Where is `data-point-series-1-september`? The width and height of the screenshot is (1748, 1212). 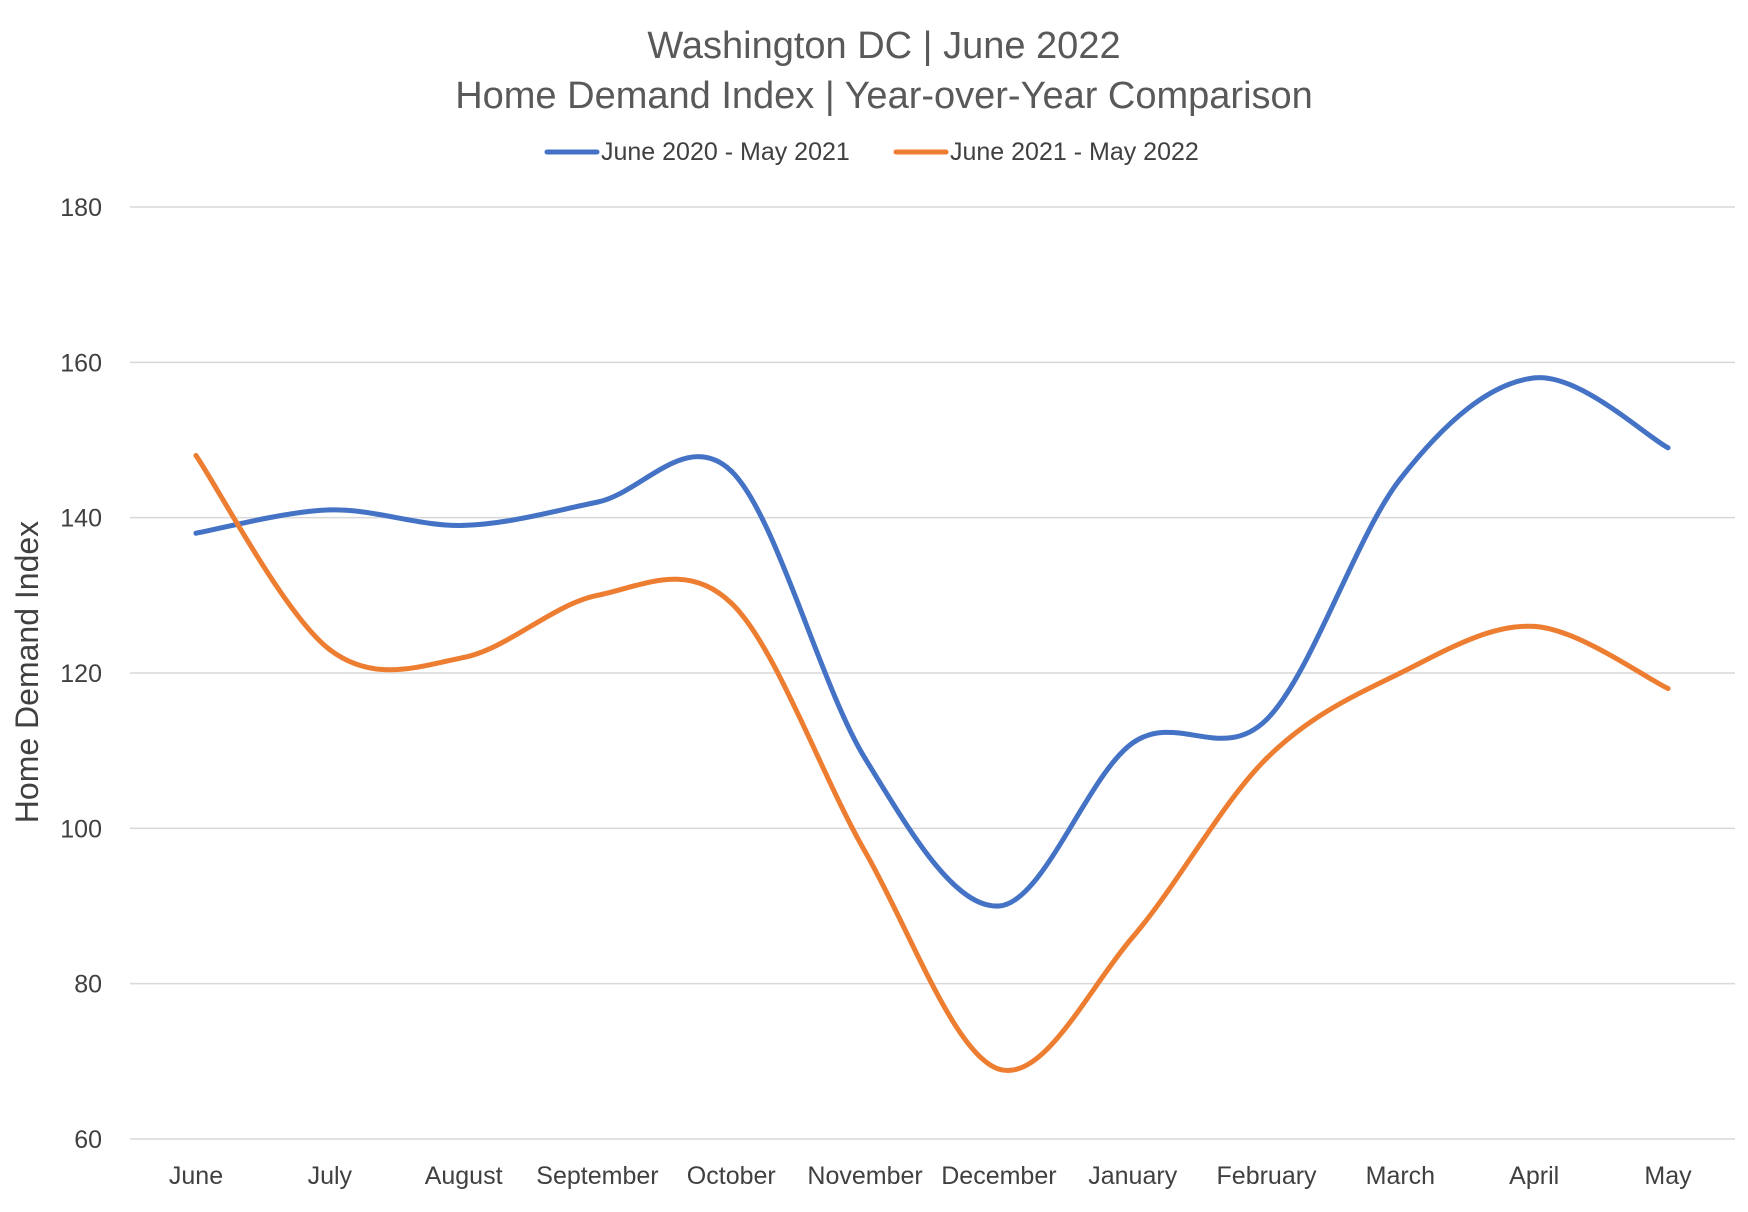
data-point-series-1-september is located at coordinates (597, 502).